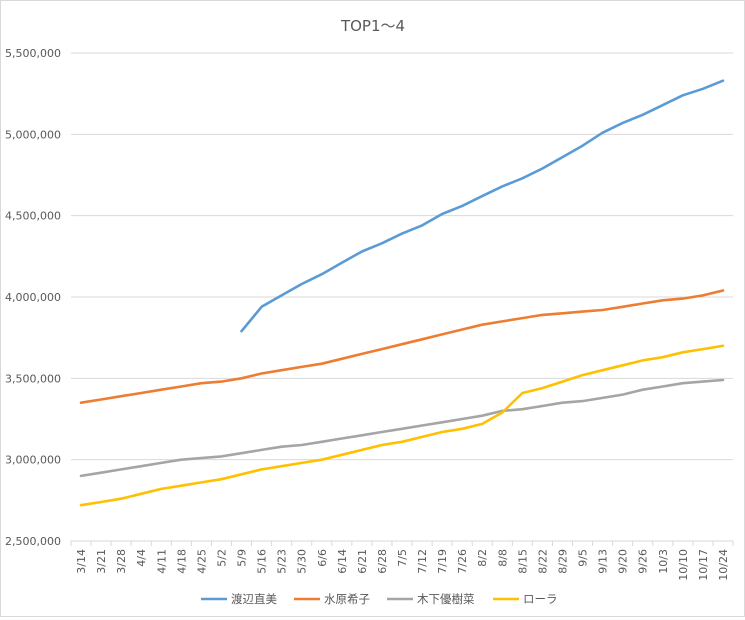  I want to click on legend: 渡辺直美 水原希子 木下優樹菜 ローラ, so click(379, 599).